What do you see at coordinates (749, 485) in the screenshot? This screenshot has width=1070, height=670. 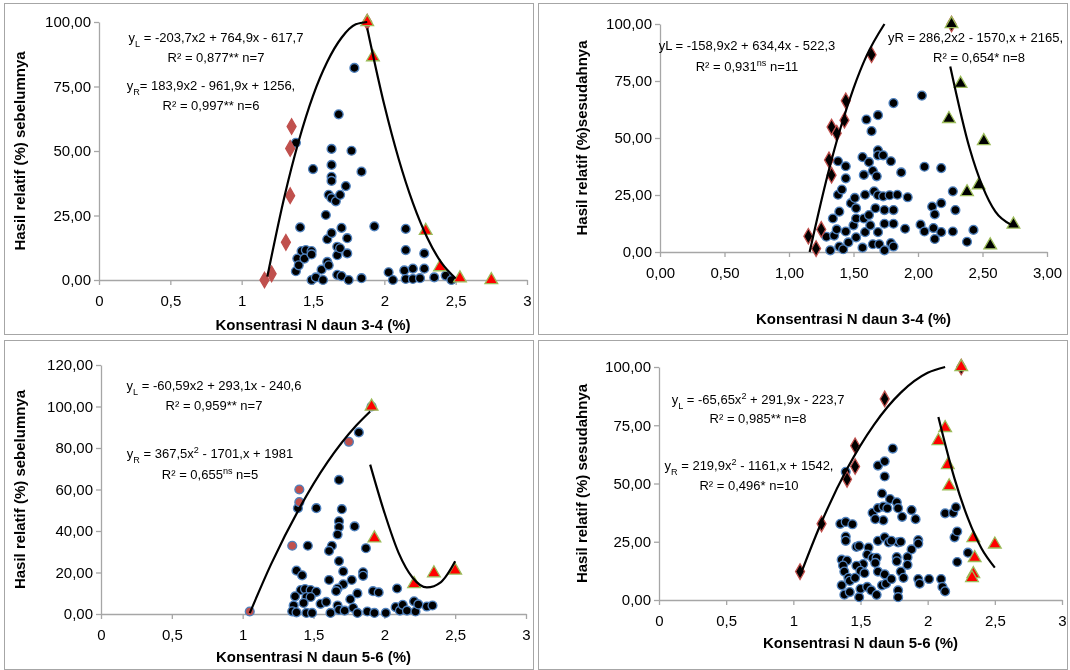 I see `annotation: R² = 0,496* n=10` at bounding box center [749, 485].